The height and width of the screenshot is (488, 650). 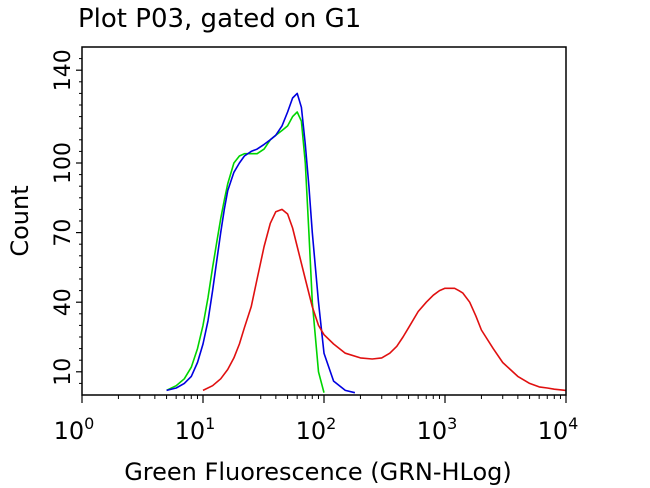 What do you see at coordinates (316, 429) in the screenshot?
I see `x-tick-label: 102` at bounding box center [316, 429].